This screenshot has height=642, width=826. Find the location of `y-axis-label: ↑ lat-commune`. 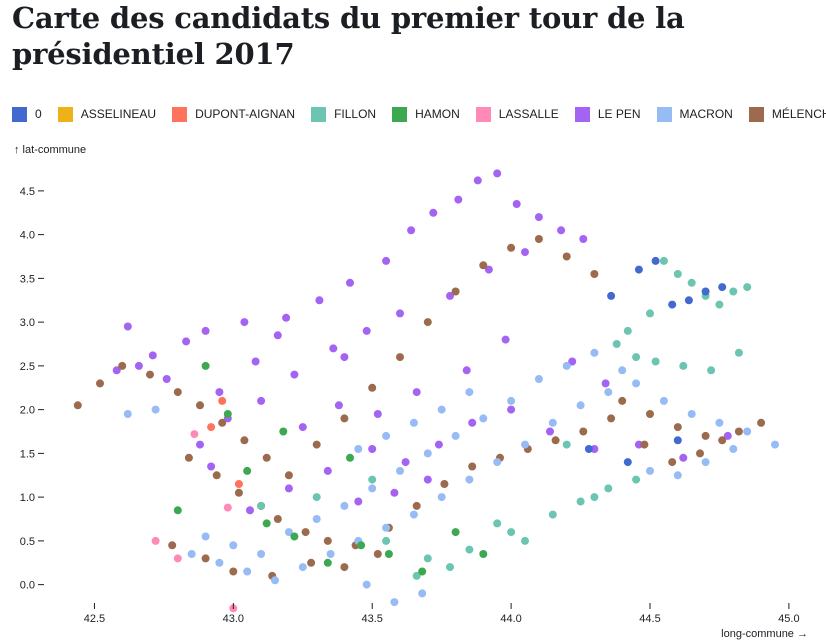

y-axis-label: ↑ lat-commune is located at coordinates (50, 150).